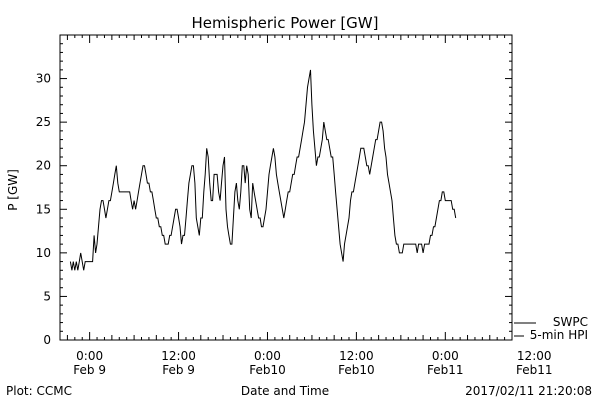 The height and width of the screenshot is (400, 600). Describe the element at coordinates (285, 391) in the screenshot. I see `x-axis-label: Date and Time` at that location.